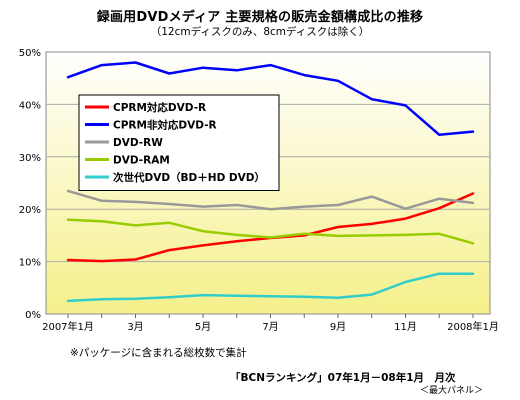  What do you see at coordinates (270, 327) in the screenshot?
I see `x-tick-label: 7月` at bounding box center [270, 327].